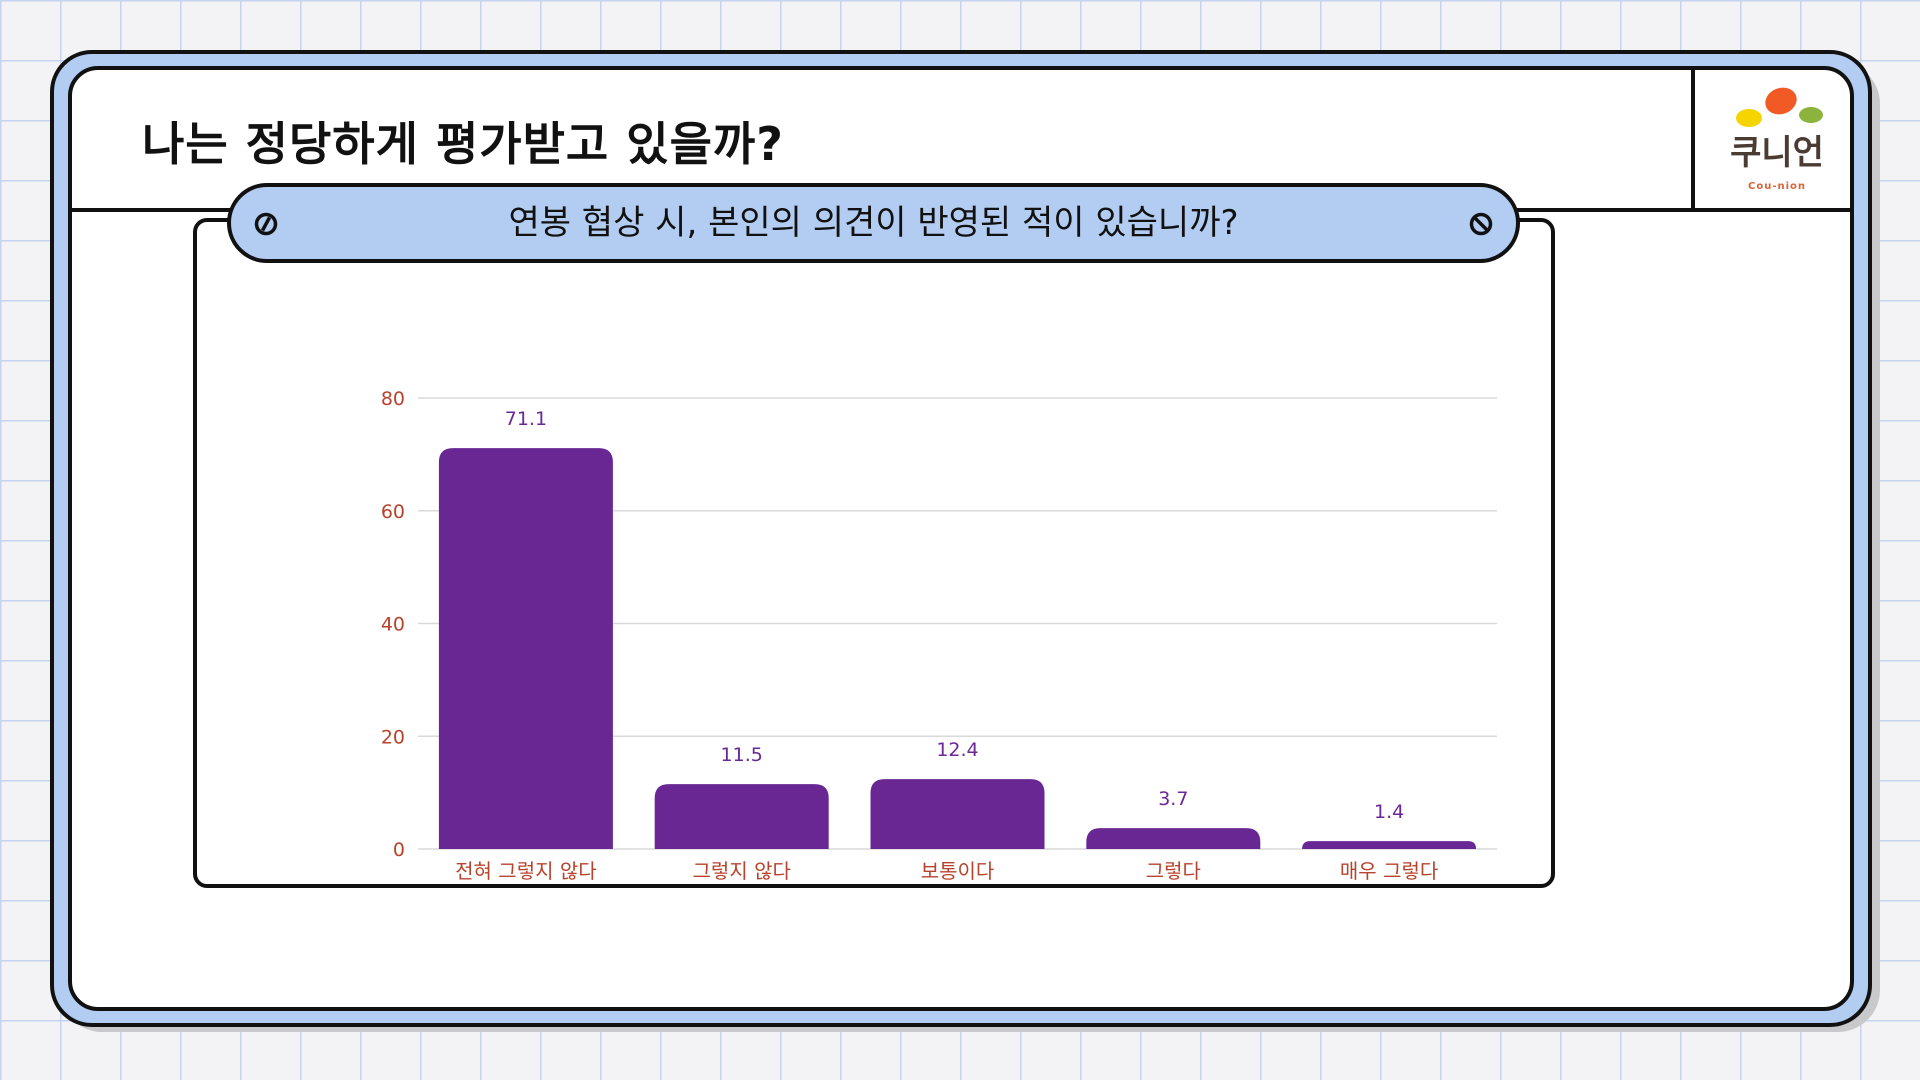 This screenshot has width=1920, height=1080. What do you see at coordinates (393, 399) in the screenshot?
I see `y-tick-label: 80` at bounding box center [393, 399].